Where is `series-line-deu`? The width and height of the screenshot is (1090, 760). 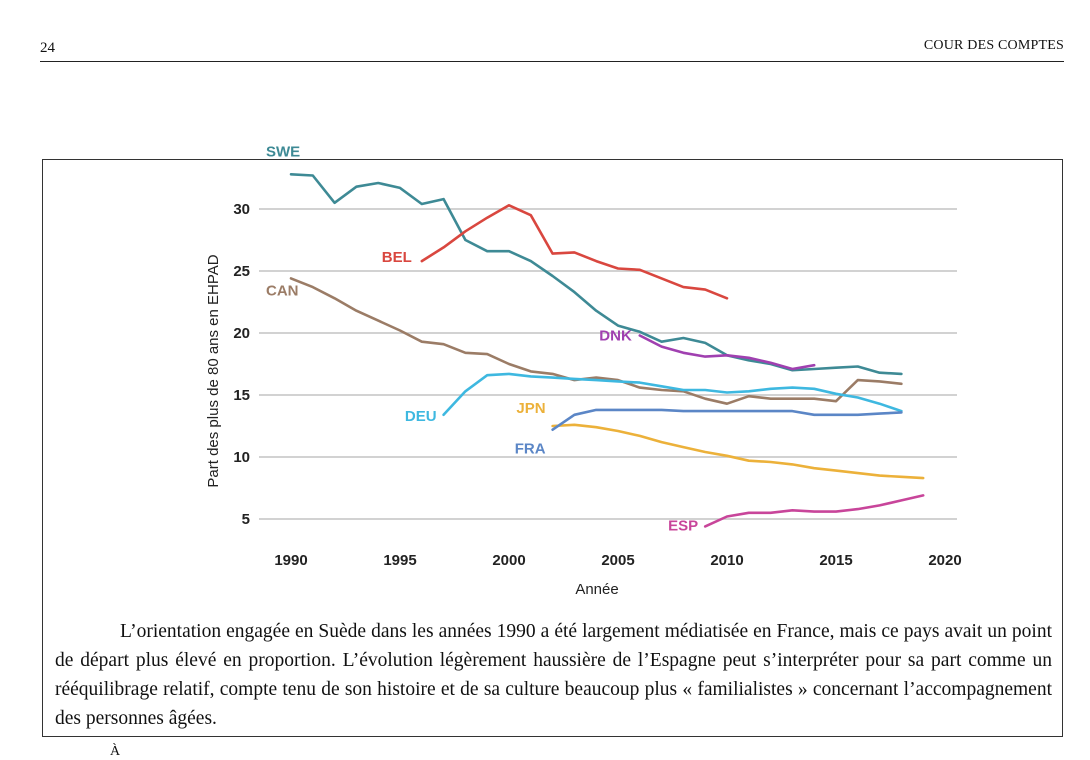
series-line-deu is located at coordinates (672, 394).